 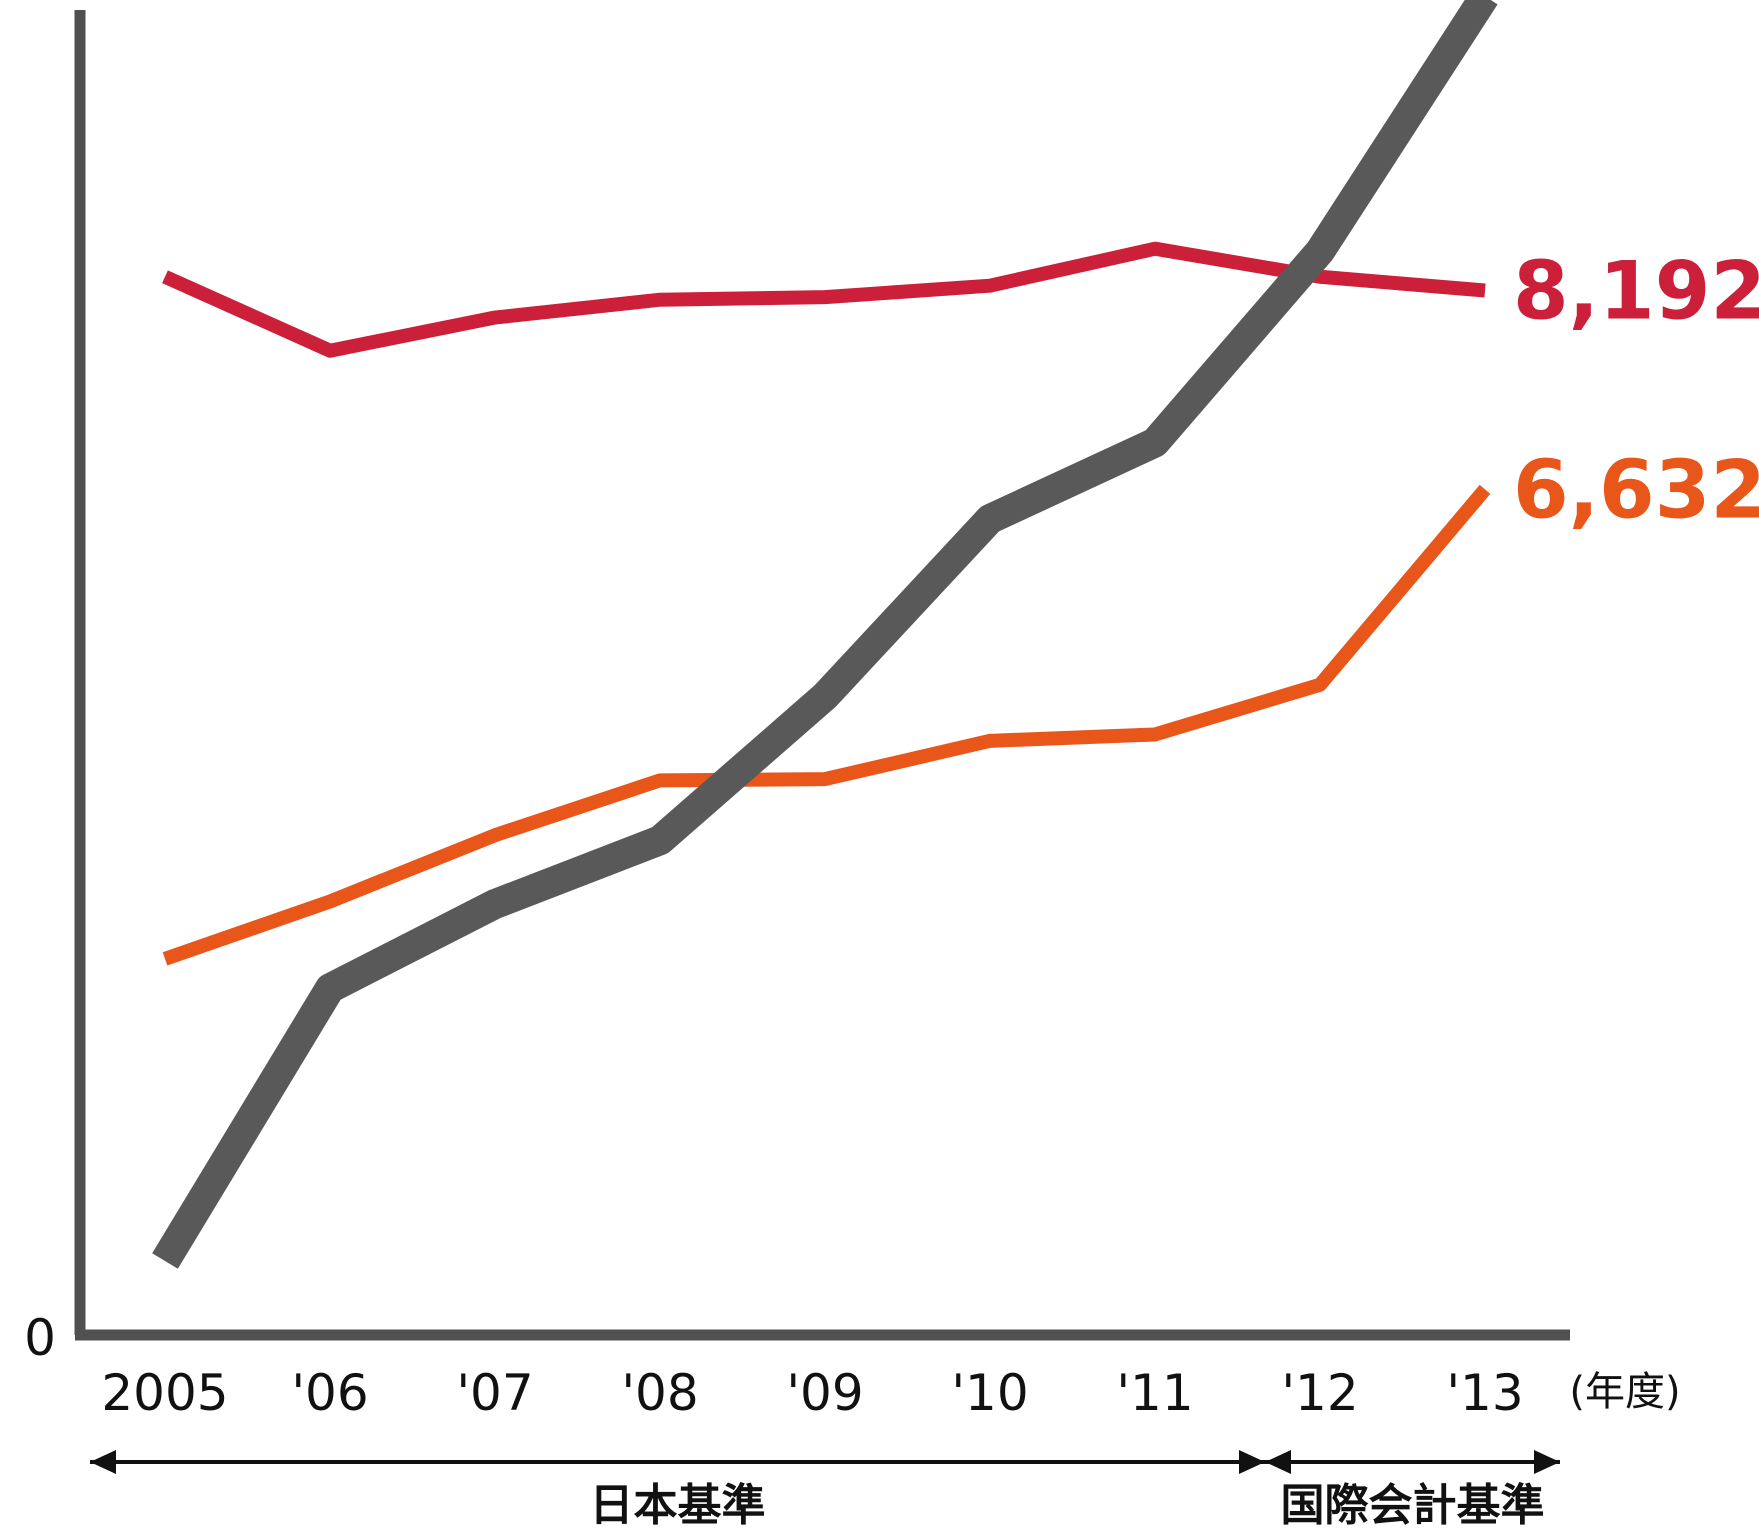 What do you see at coordinates (1636, 489) in the screenshot?
I see `series-end-label-2: 6,632` at bounding box center [1636, 489].